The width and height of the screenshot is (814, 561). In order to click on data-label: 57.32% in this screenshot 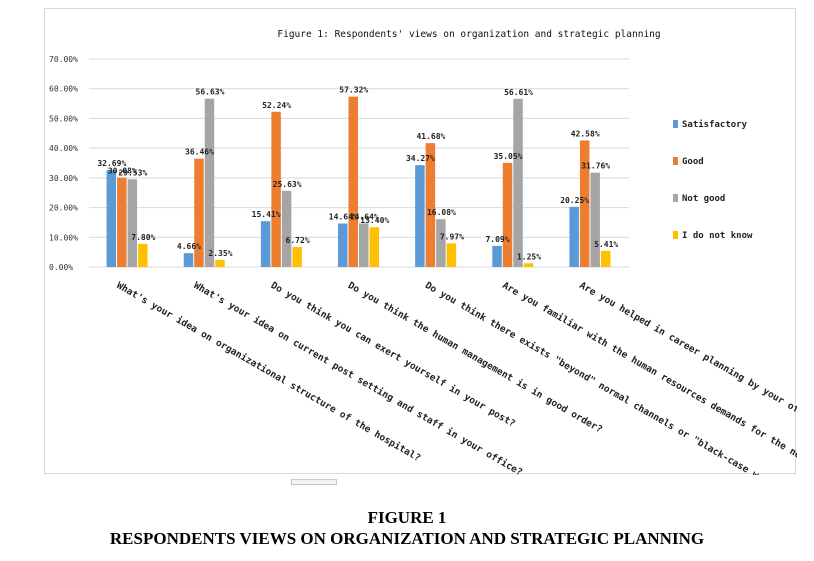, I will do `click(353, 90)`.